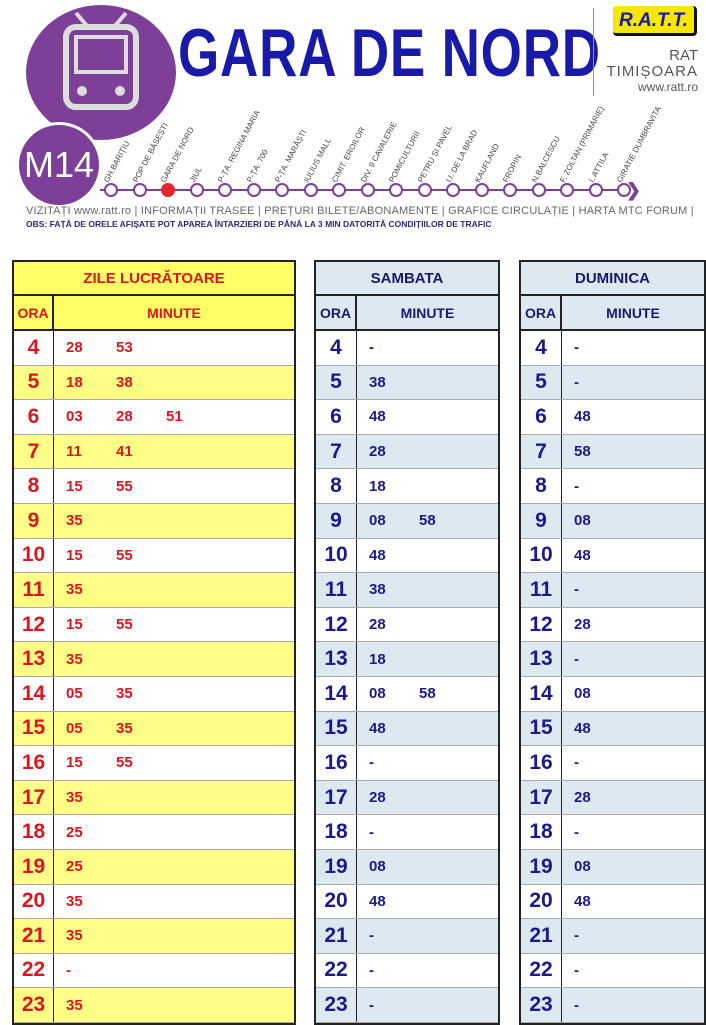 The width and height of the screenshot is (706, 1025). I want to click on bus-icon, so click(101, 60).